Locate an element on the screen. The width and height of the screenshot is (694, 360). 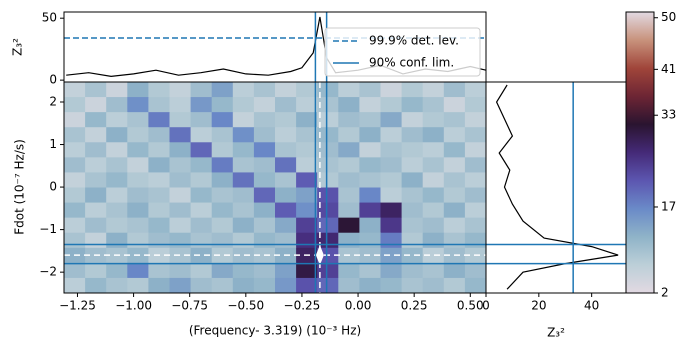
x-axis-label: (Frequency- 3.319) (10⁻³ Hz) is located at coordinates (275, 331).